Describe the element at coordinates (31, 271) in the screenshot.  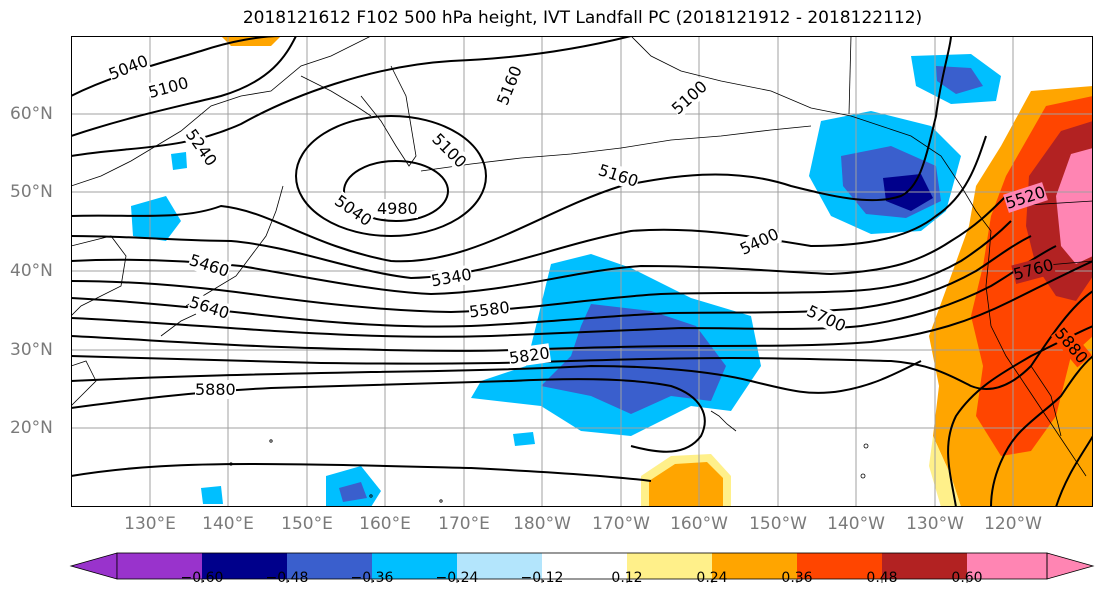
I see `lat-label: 40°N` at that location.